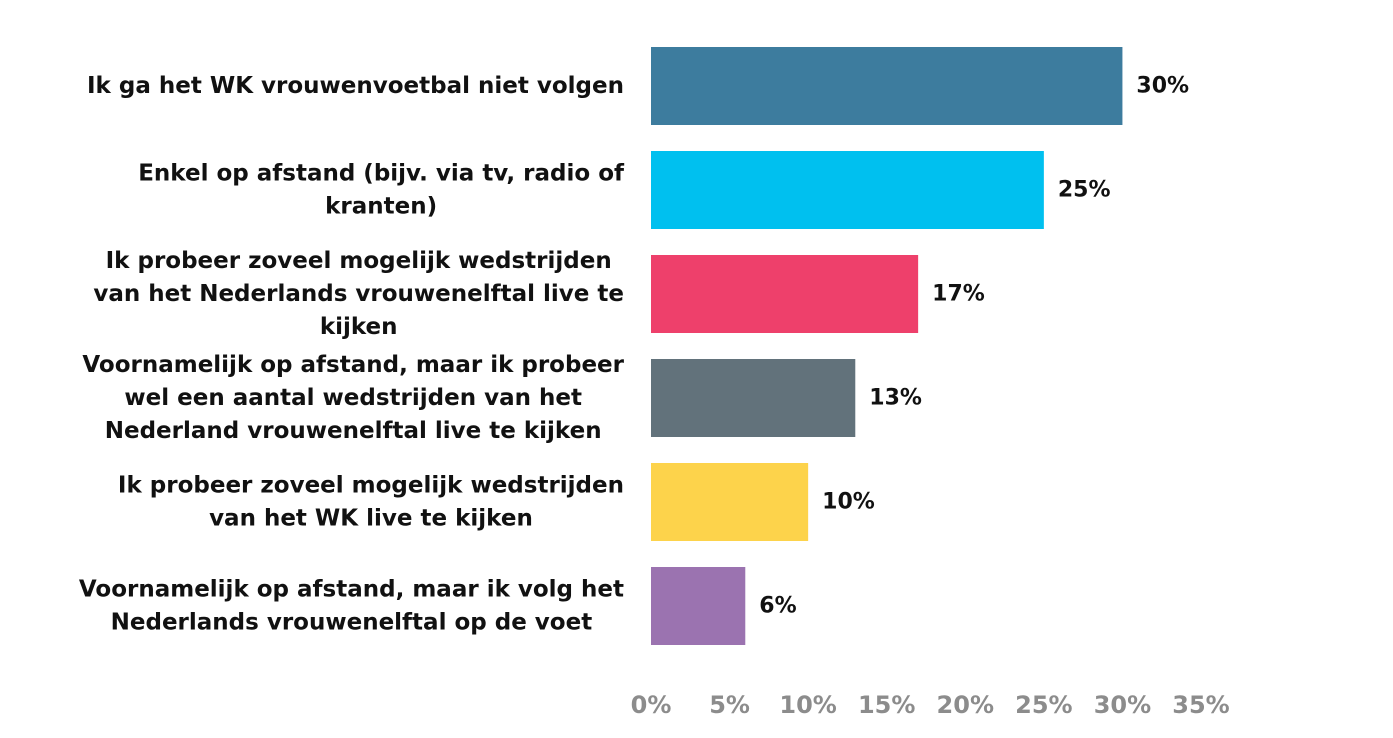 The image size is (1393, 738). I want to click on x-tick-label: 10%, so click(807, 705).